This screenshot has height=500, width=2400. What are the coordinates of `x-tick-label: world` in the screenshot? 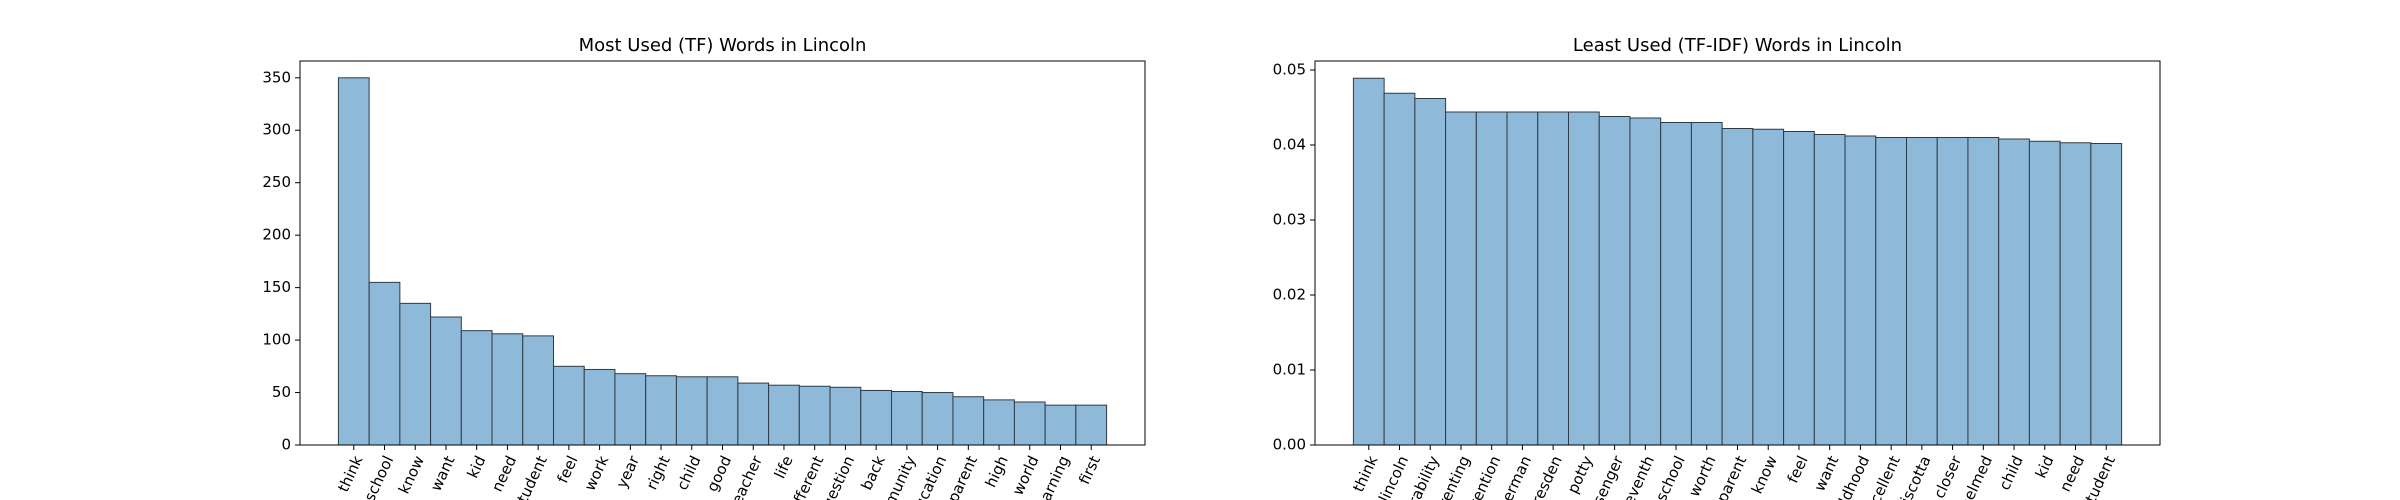 It's located at (1026, 475).